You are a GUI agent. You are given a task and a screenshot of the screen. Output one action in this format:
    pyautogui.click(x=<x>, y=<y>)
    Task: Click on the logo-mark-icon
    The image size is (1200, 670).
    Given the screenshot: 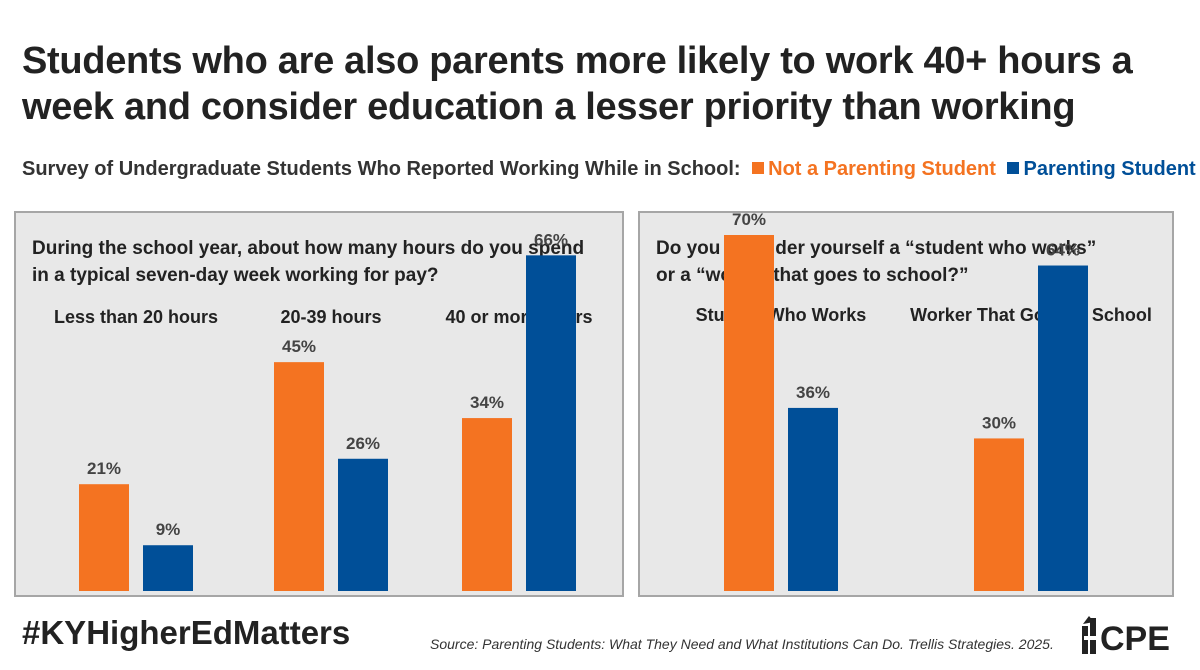 What is the action you would take?
    pyautogui.click(x=1090, y=635)
    